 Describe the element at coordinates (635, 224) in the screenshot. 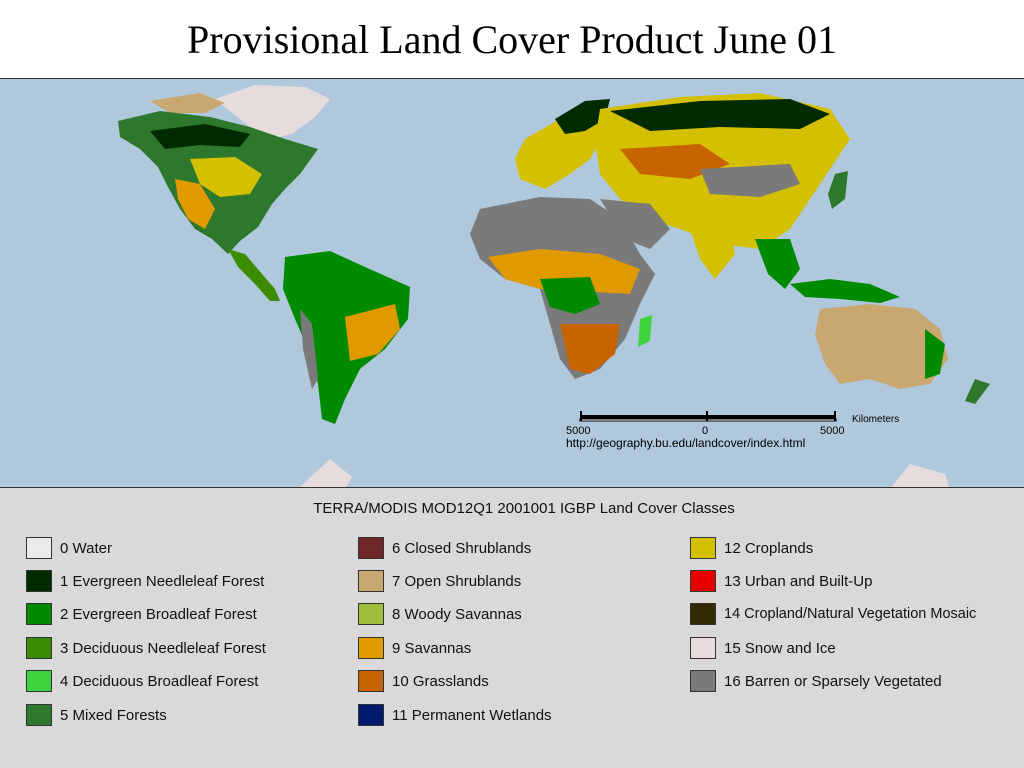

I see `arabia` at that location.